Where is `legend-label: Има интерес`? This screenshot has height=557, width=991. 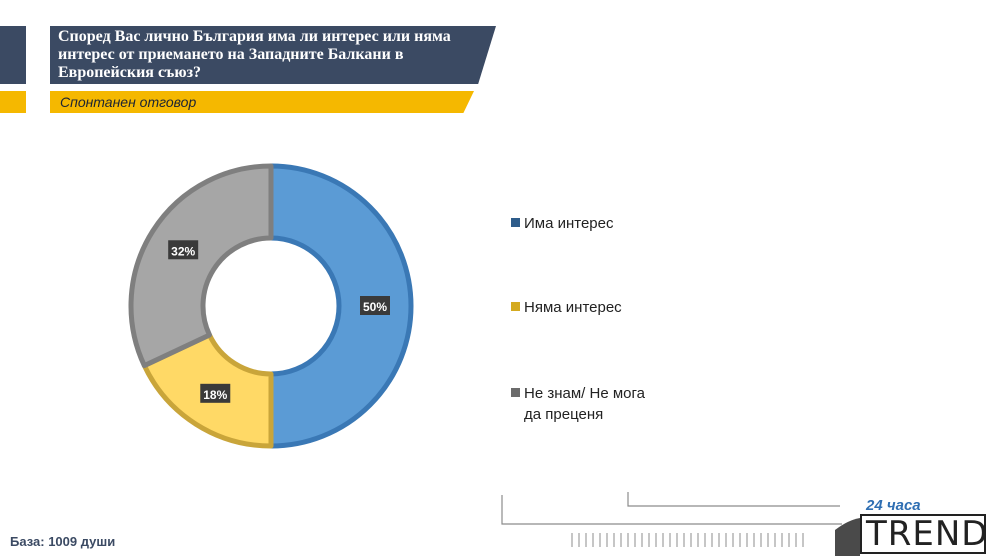
legend-label: Има интерес is located at coordinates (569, 223).